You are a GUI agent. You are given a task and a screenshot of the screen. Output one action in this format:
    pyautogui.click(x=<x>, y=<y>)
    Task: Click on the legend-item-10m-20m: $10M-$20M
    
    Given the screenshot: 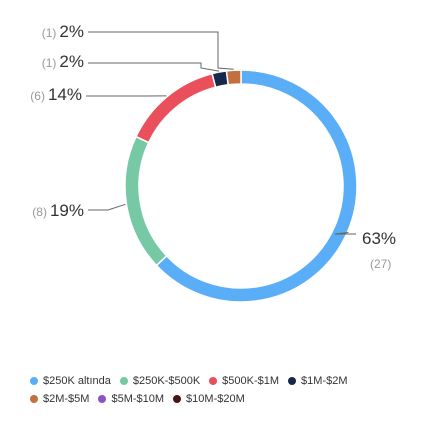 What is the action you would take?
    pyautogui.click(x=209, y=399)
    